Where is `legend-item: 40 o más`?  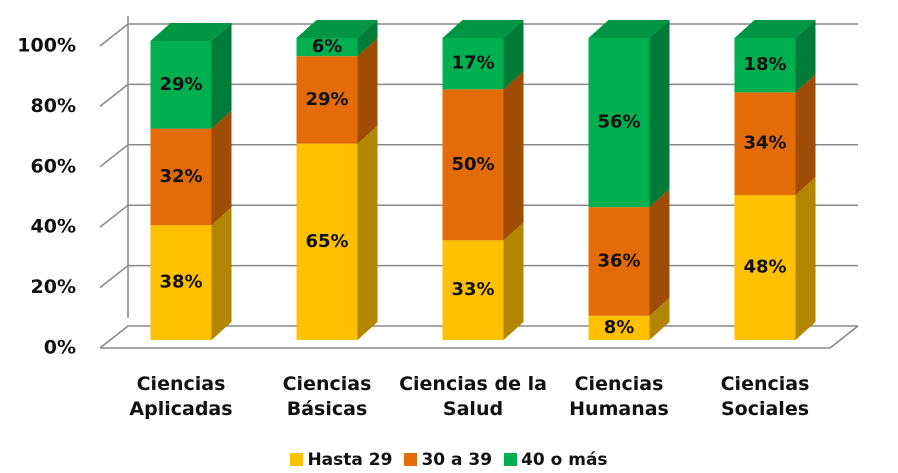
legend-item: 40 o más is located at coordinates (556, 460).